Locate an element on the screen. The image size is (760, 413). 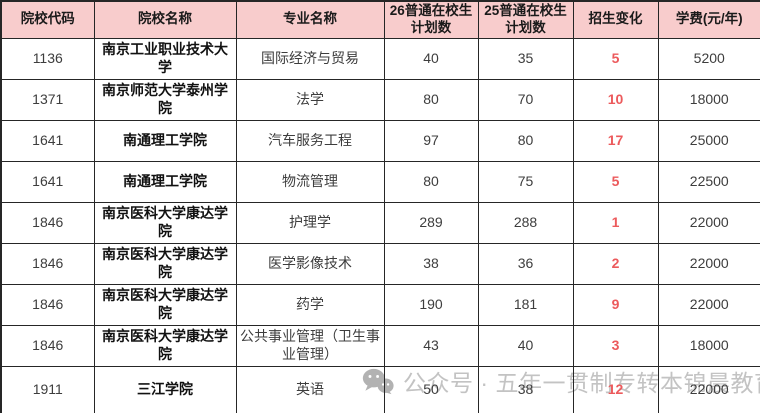
table-row: 1136 南京工业职业技术大学 国际经济与贸易 40 35 5 5200 is located at coordinates (380, 58).